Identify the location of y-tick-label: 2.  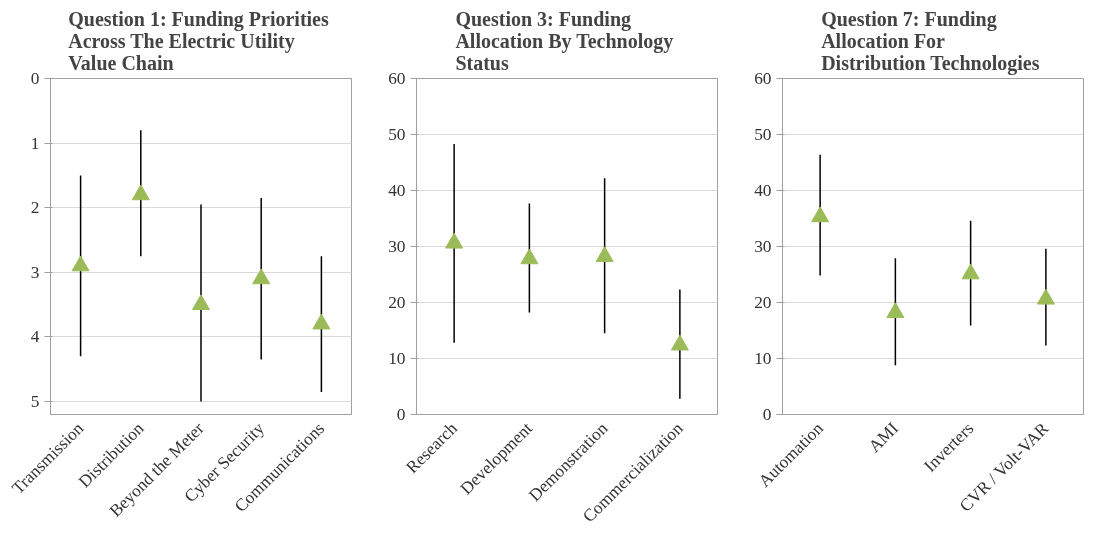
(35, 208).